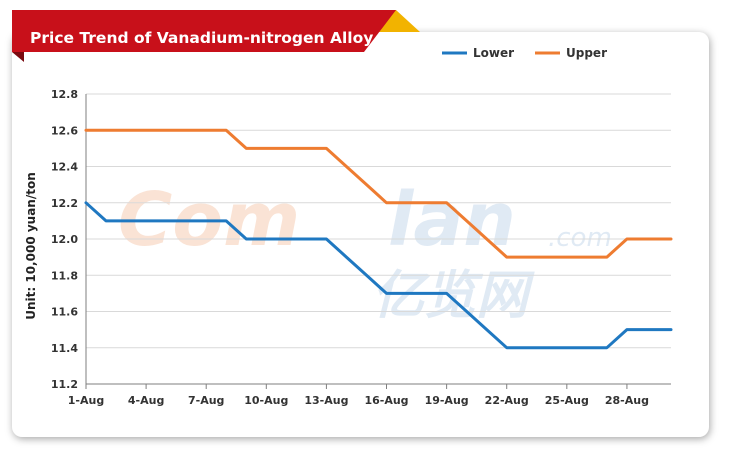  I want to click on y-tick-label: 11.4, so click(64, 348).